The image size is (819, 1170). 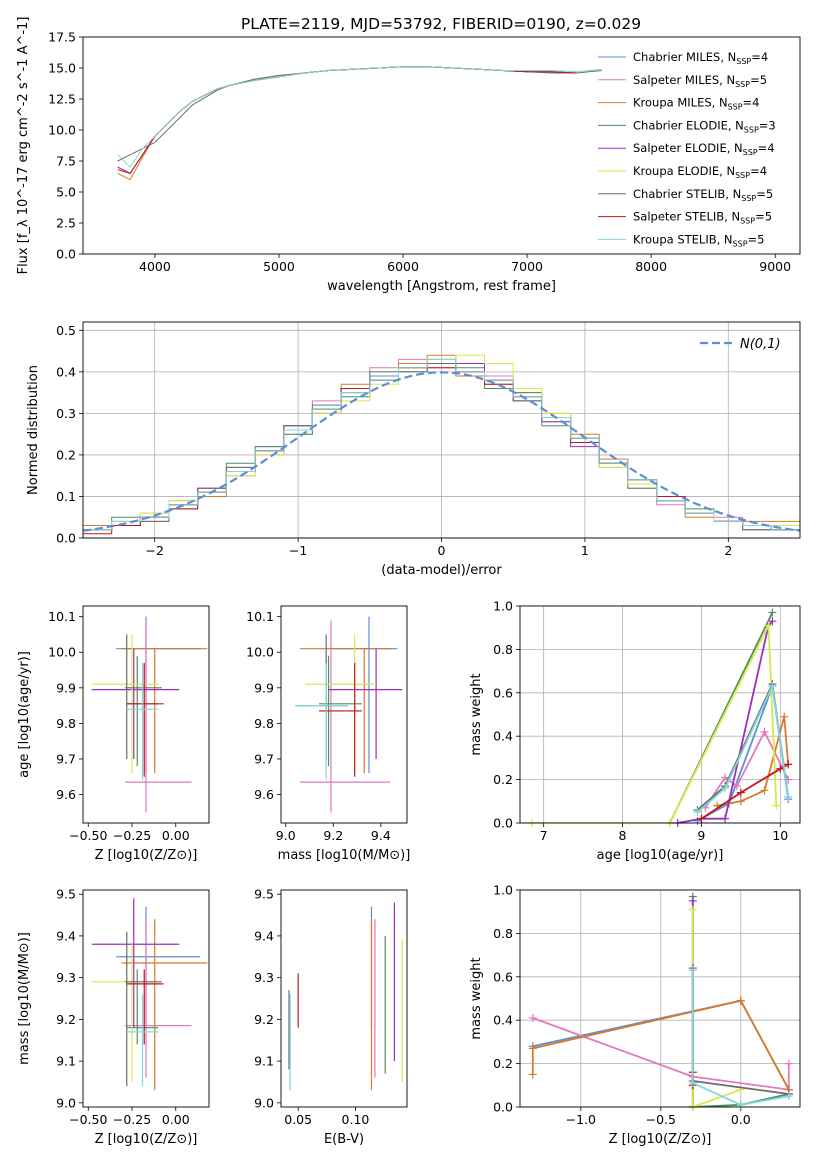 I want to click on y-tick-label: 0.5, so click(x=66, y=330).